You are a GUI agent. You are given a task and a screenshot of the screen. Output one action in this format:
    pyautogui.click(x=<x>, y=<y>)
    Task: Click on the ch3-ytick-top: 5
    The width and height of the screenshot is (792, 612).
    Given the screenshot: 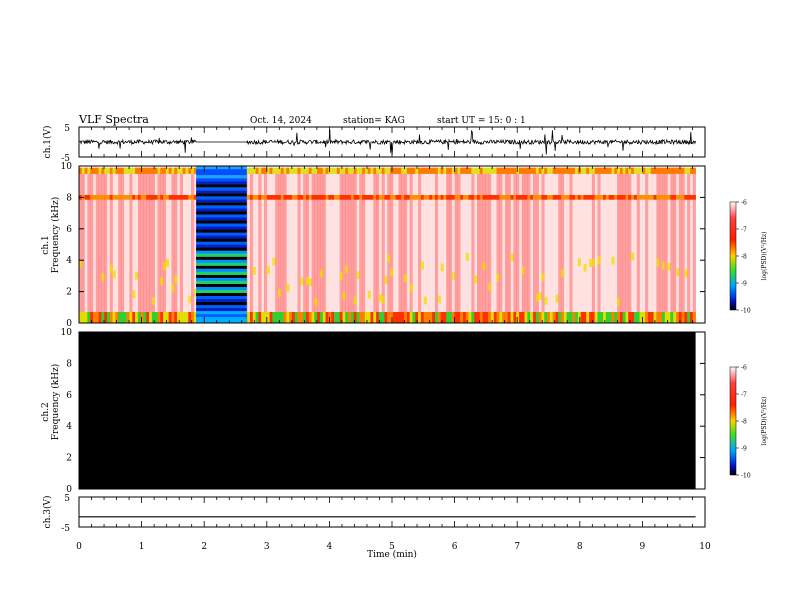 What is the action you would take?
    pyautogui.click(x=67, y=499)
    